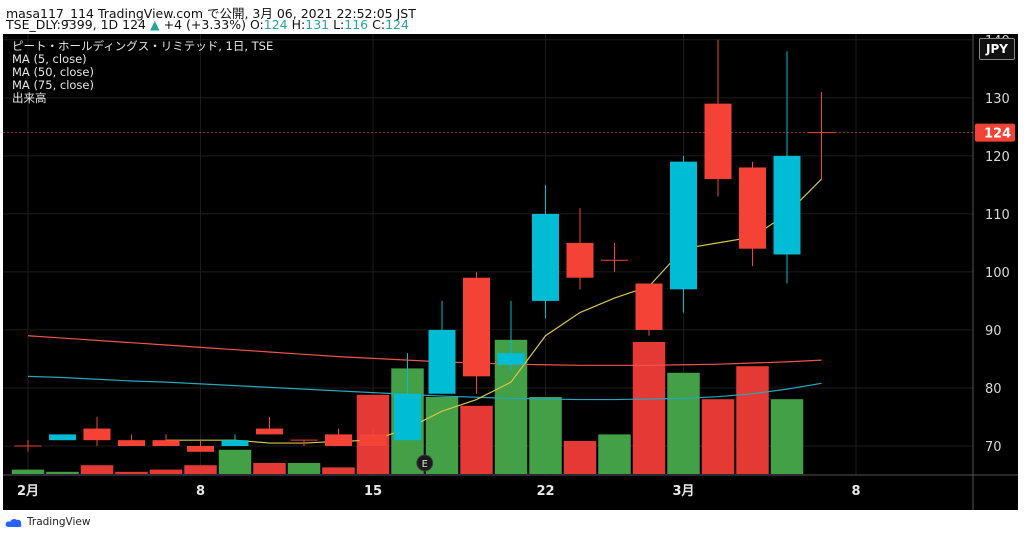 This screenshot has height=536, width=1024. Describe the element at coordinates (13, 522) in the screenshot. I see `cloud-icon` at that location.